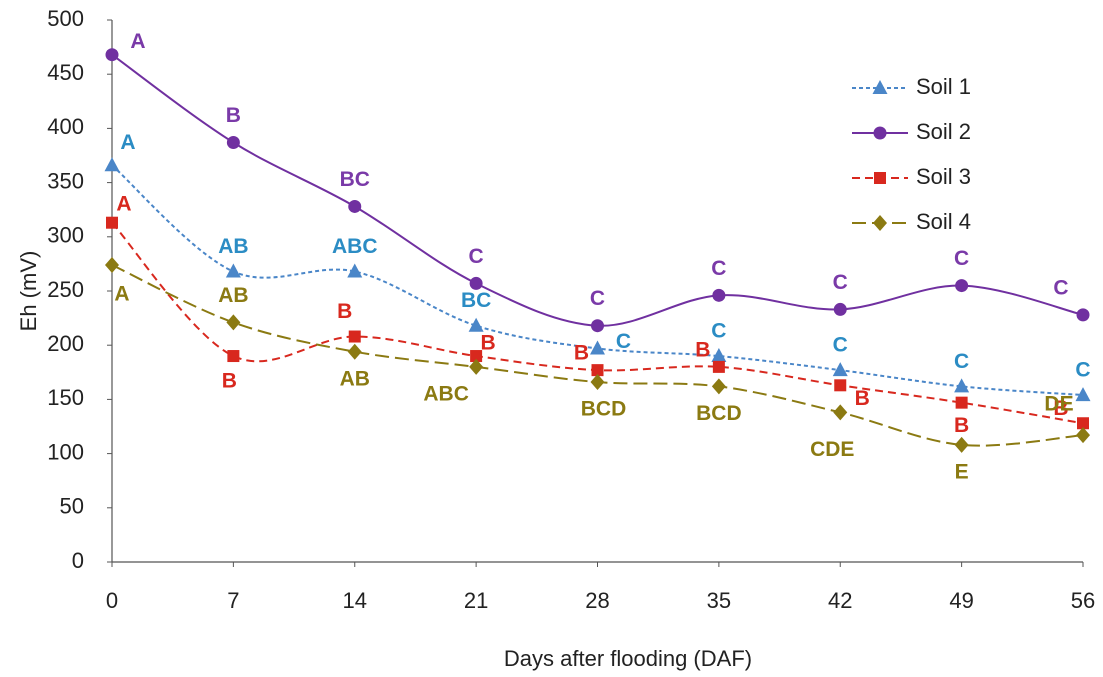 The width and height of the screenshot is (1103, 677). I want to click on x-axis-label: Days after flooding (DAF), so click(628, 658).